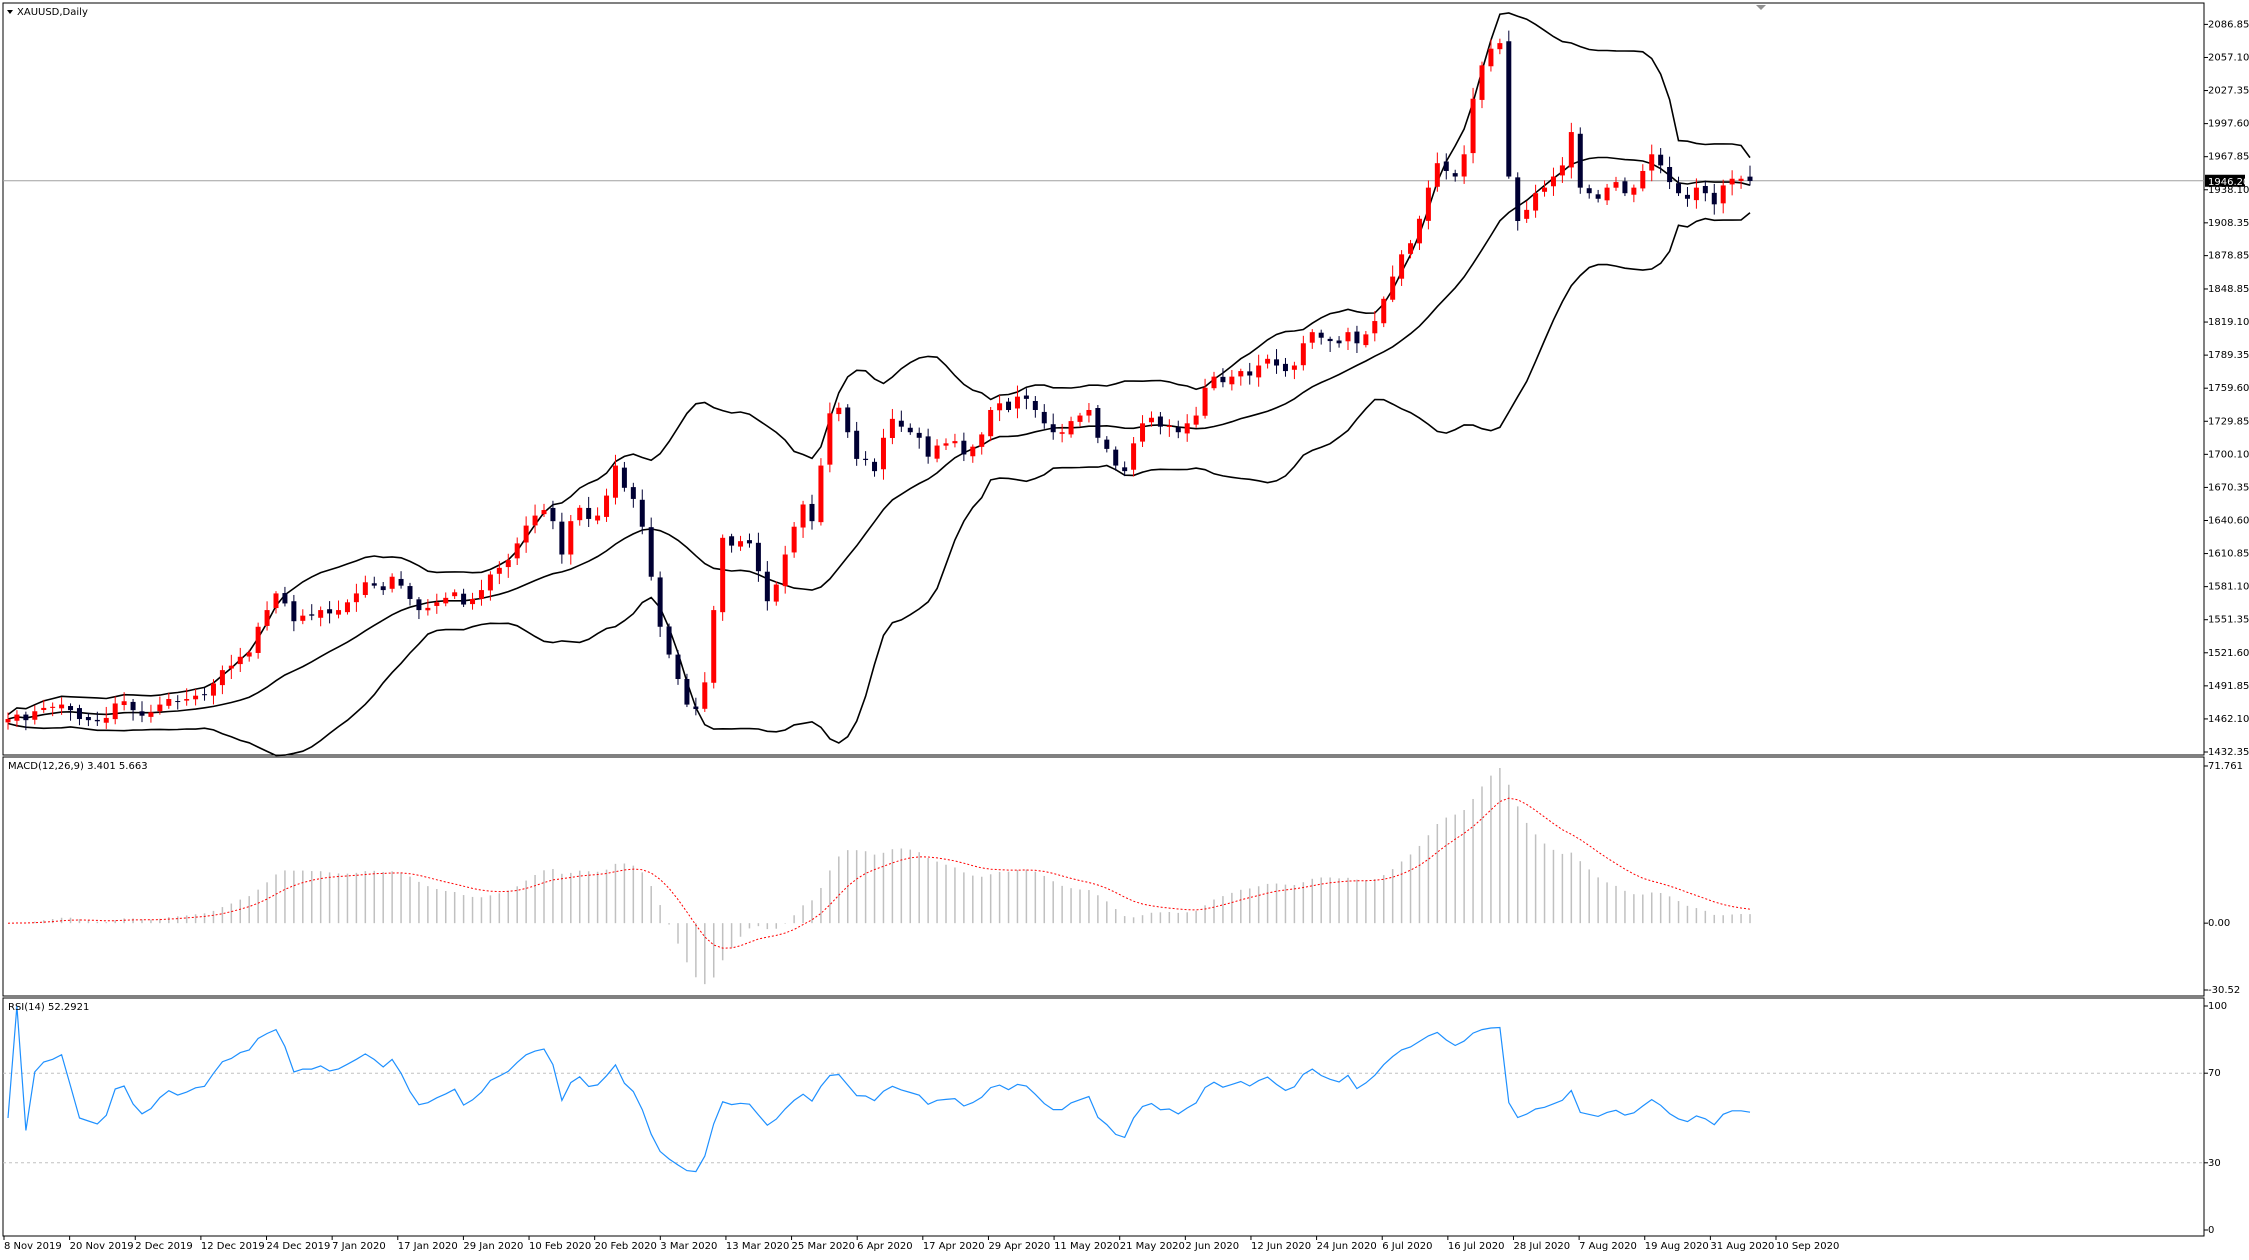 Image resolution: width=2249 pixels, height=1260 pixels. What do you see at coordinates (879, 876) in the screenshot?
I see `macd-plot-area` at bounding box center [879, 876].